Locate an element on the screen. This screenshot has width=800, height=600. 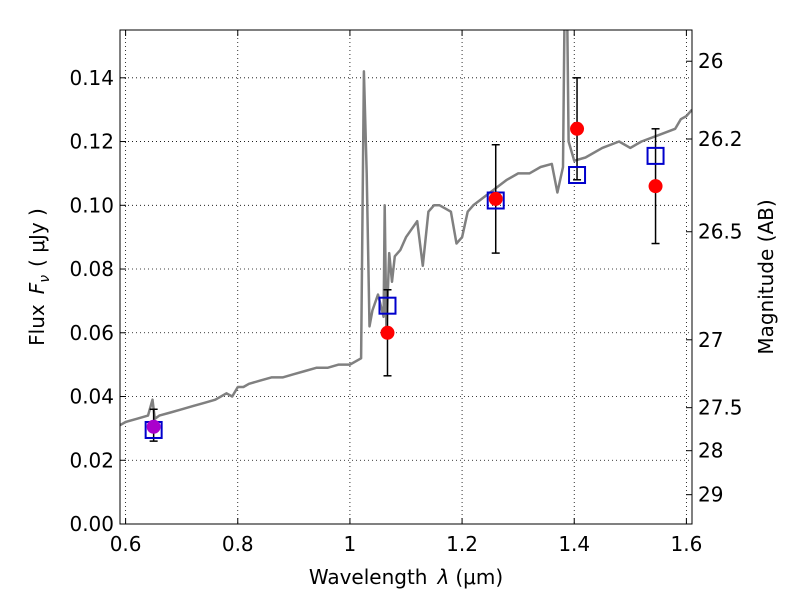
x-tick-label: 1.4 is located at coordinates (574, 544).